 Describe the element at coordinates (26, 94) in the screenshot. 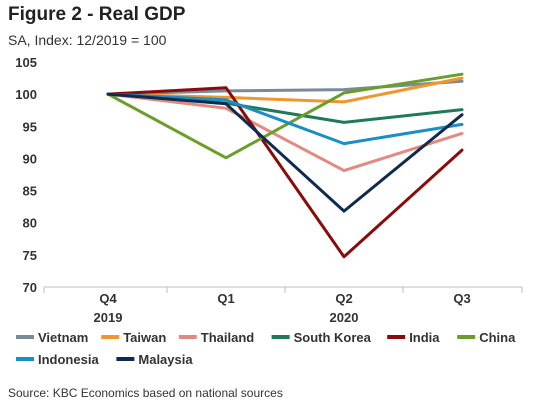

I see `y-tick-label: 100` at that location.